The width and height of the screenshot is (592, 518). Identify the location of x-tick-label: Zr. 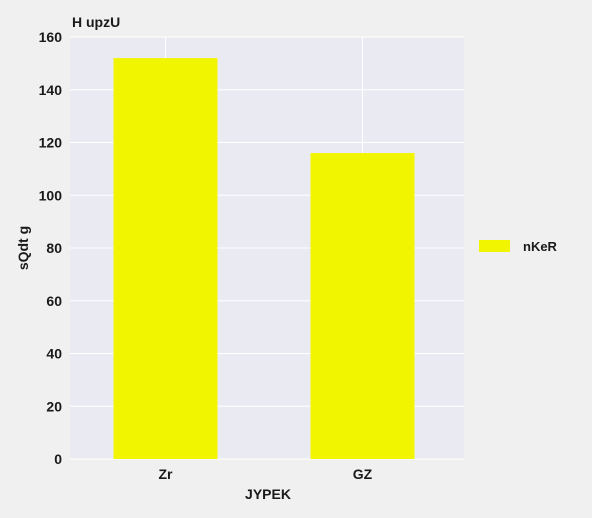
(166, 474).